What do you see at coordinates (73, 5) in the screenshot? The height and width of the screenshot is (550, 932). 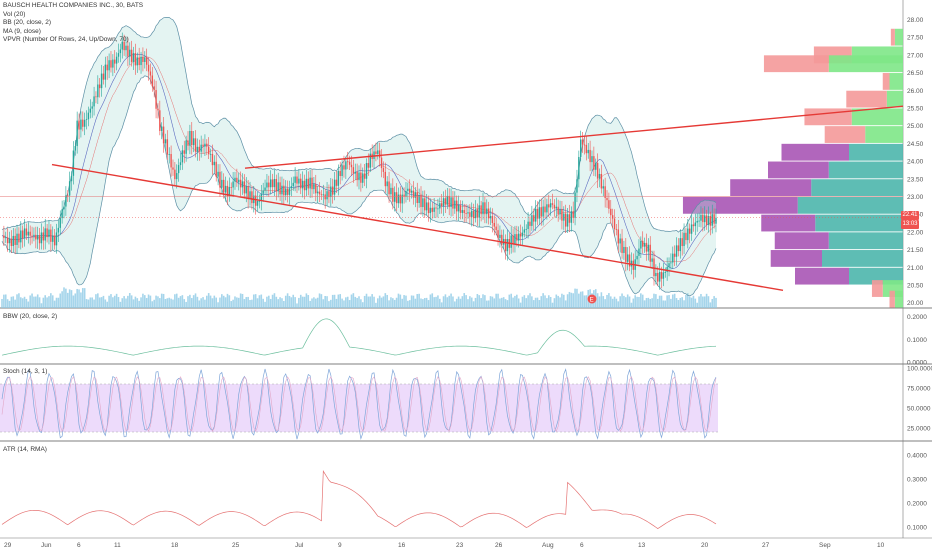 I see `chart-title: BAUSCH HEALTH COMPANIES INC., 30, BATS` at bounding box center [73, 5].